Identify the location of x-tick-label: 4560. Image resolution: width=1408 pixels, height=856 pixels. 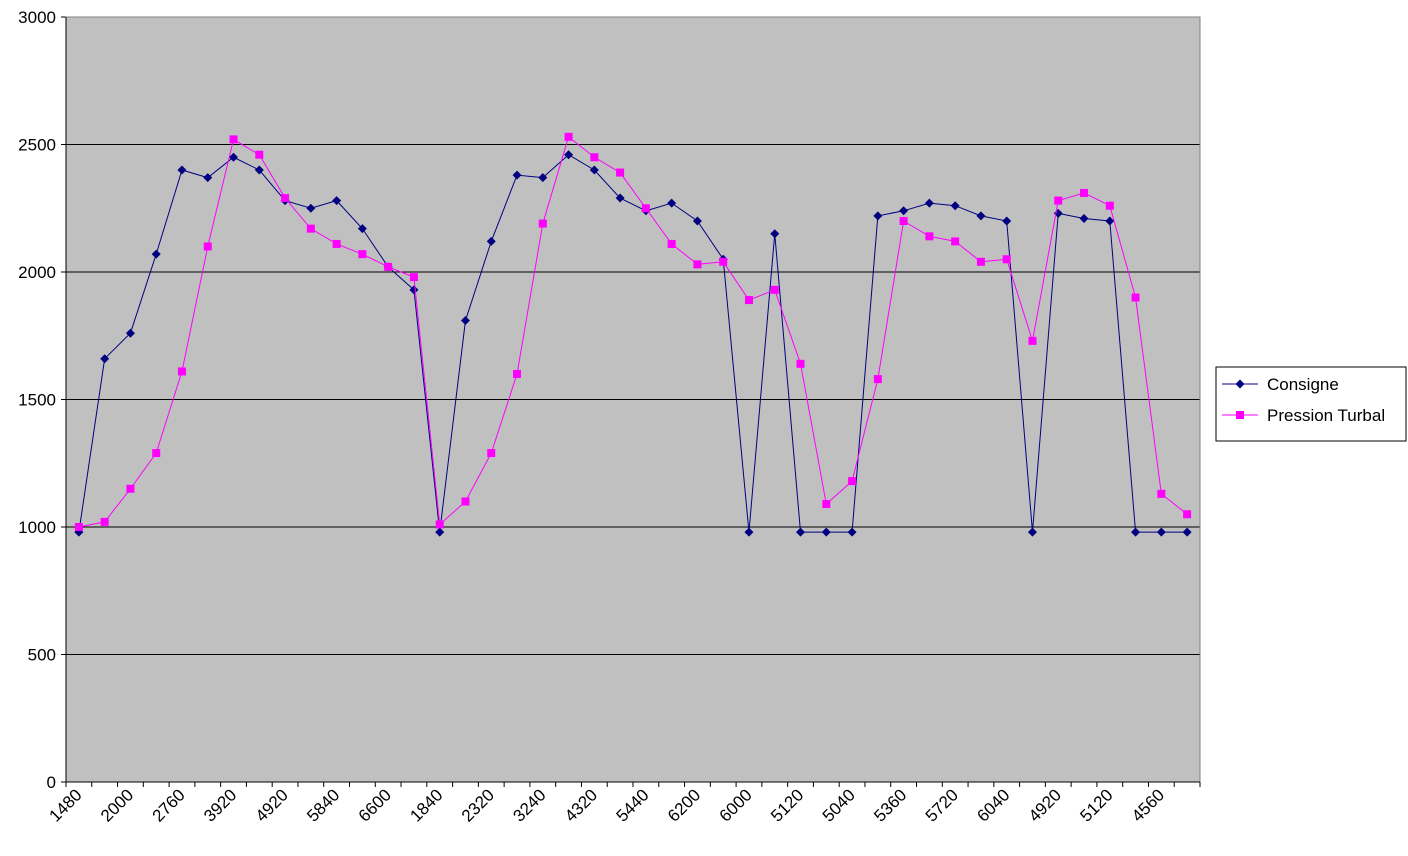
(1148, 805).